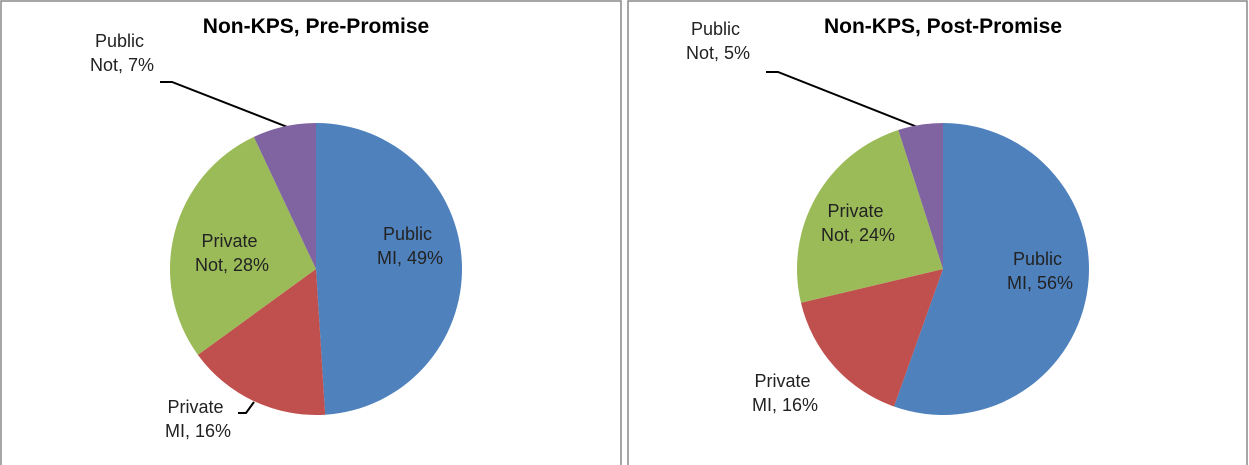  What do you see at coordinates (410, 258) in the screenshot?
I see `label-line: MI, 49%` at bounding box center [410, 258].